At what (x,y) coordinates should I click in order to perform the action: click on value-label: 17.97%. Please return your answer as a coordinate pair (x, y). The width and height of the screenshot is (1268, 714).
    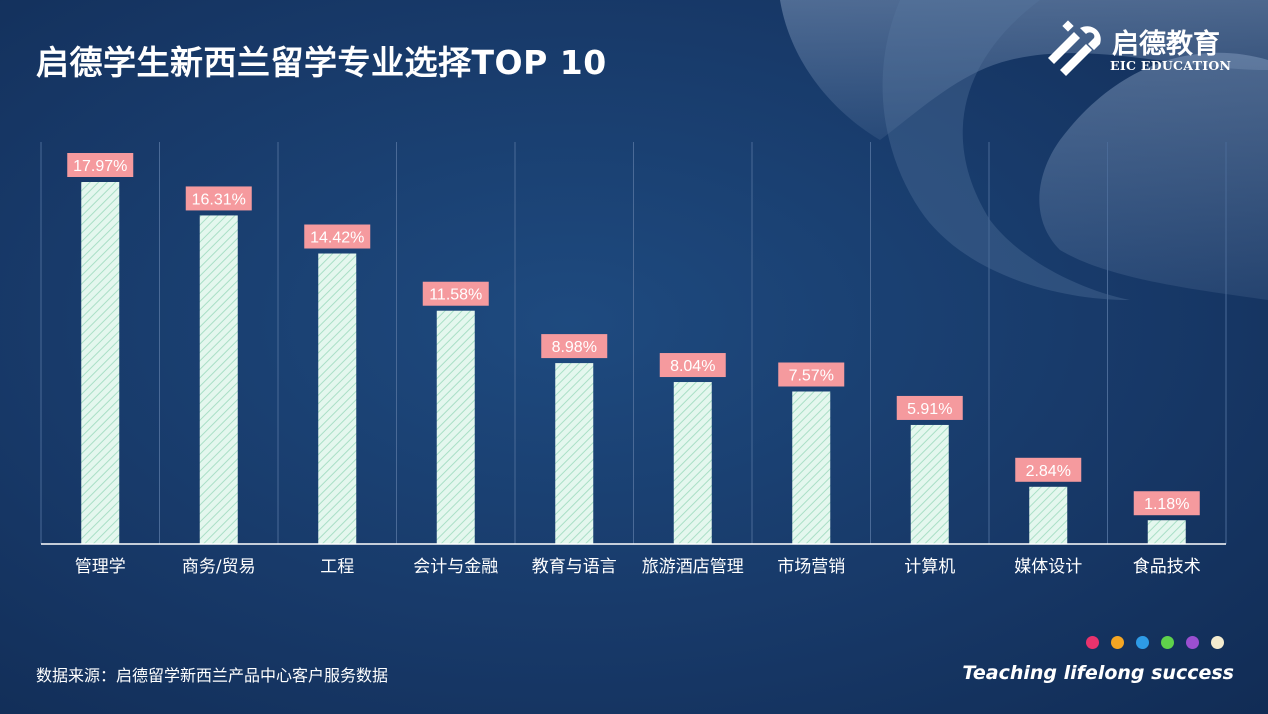
    Looking at the image, I should click on (100, 166).